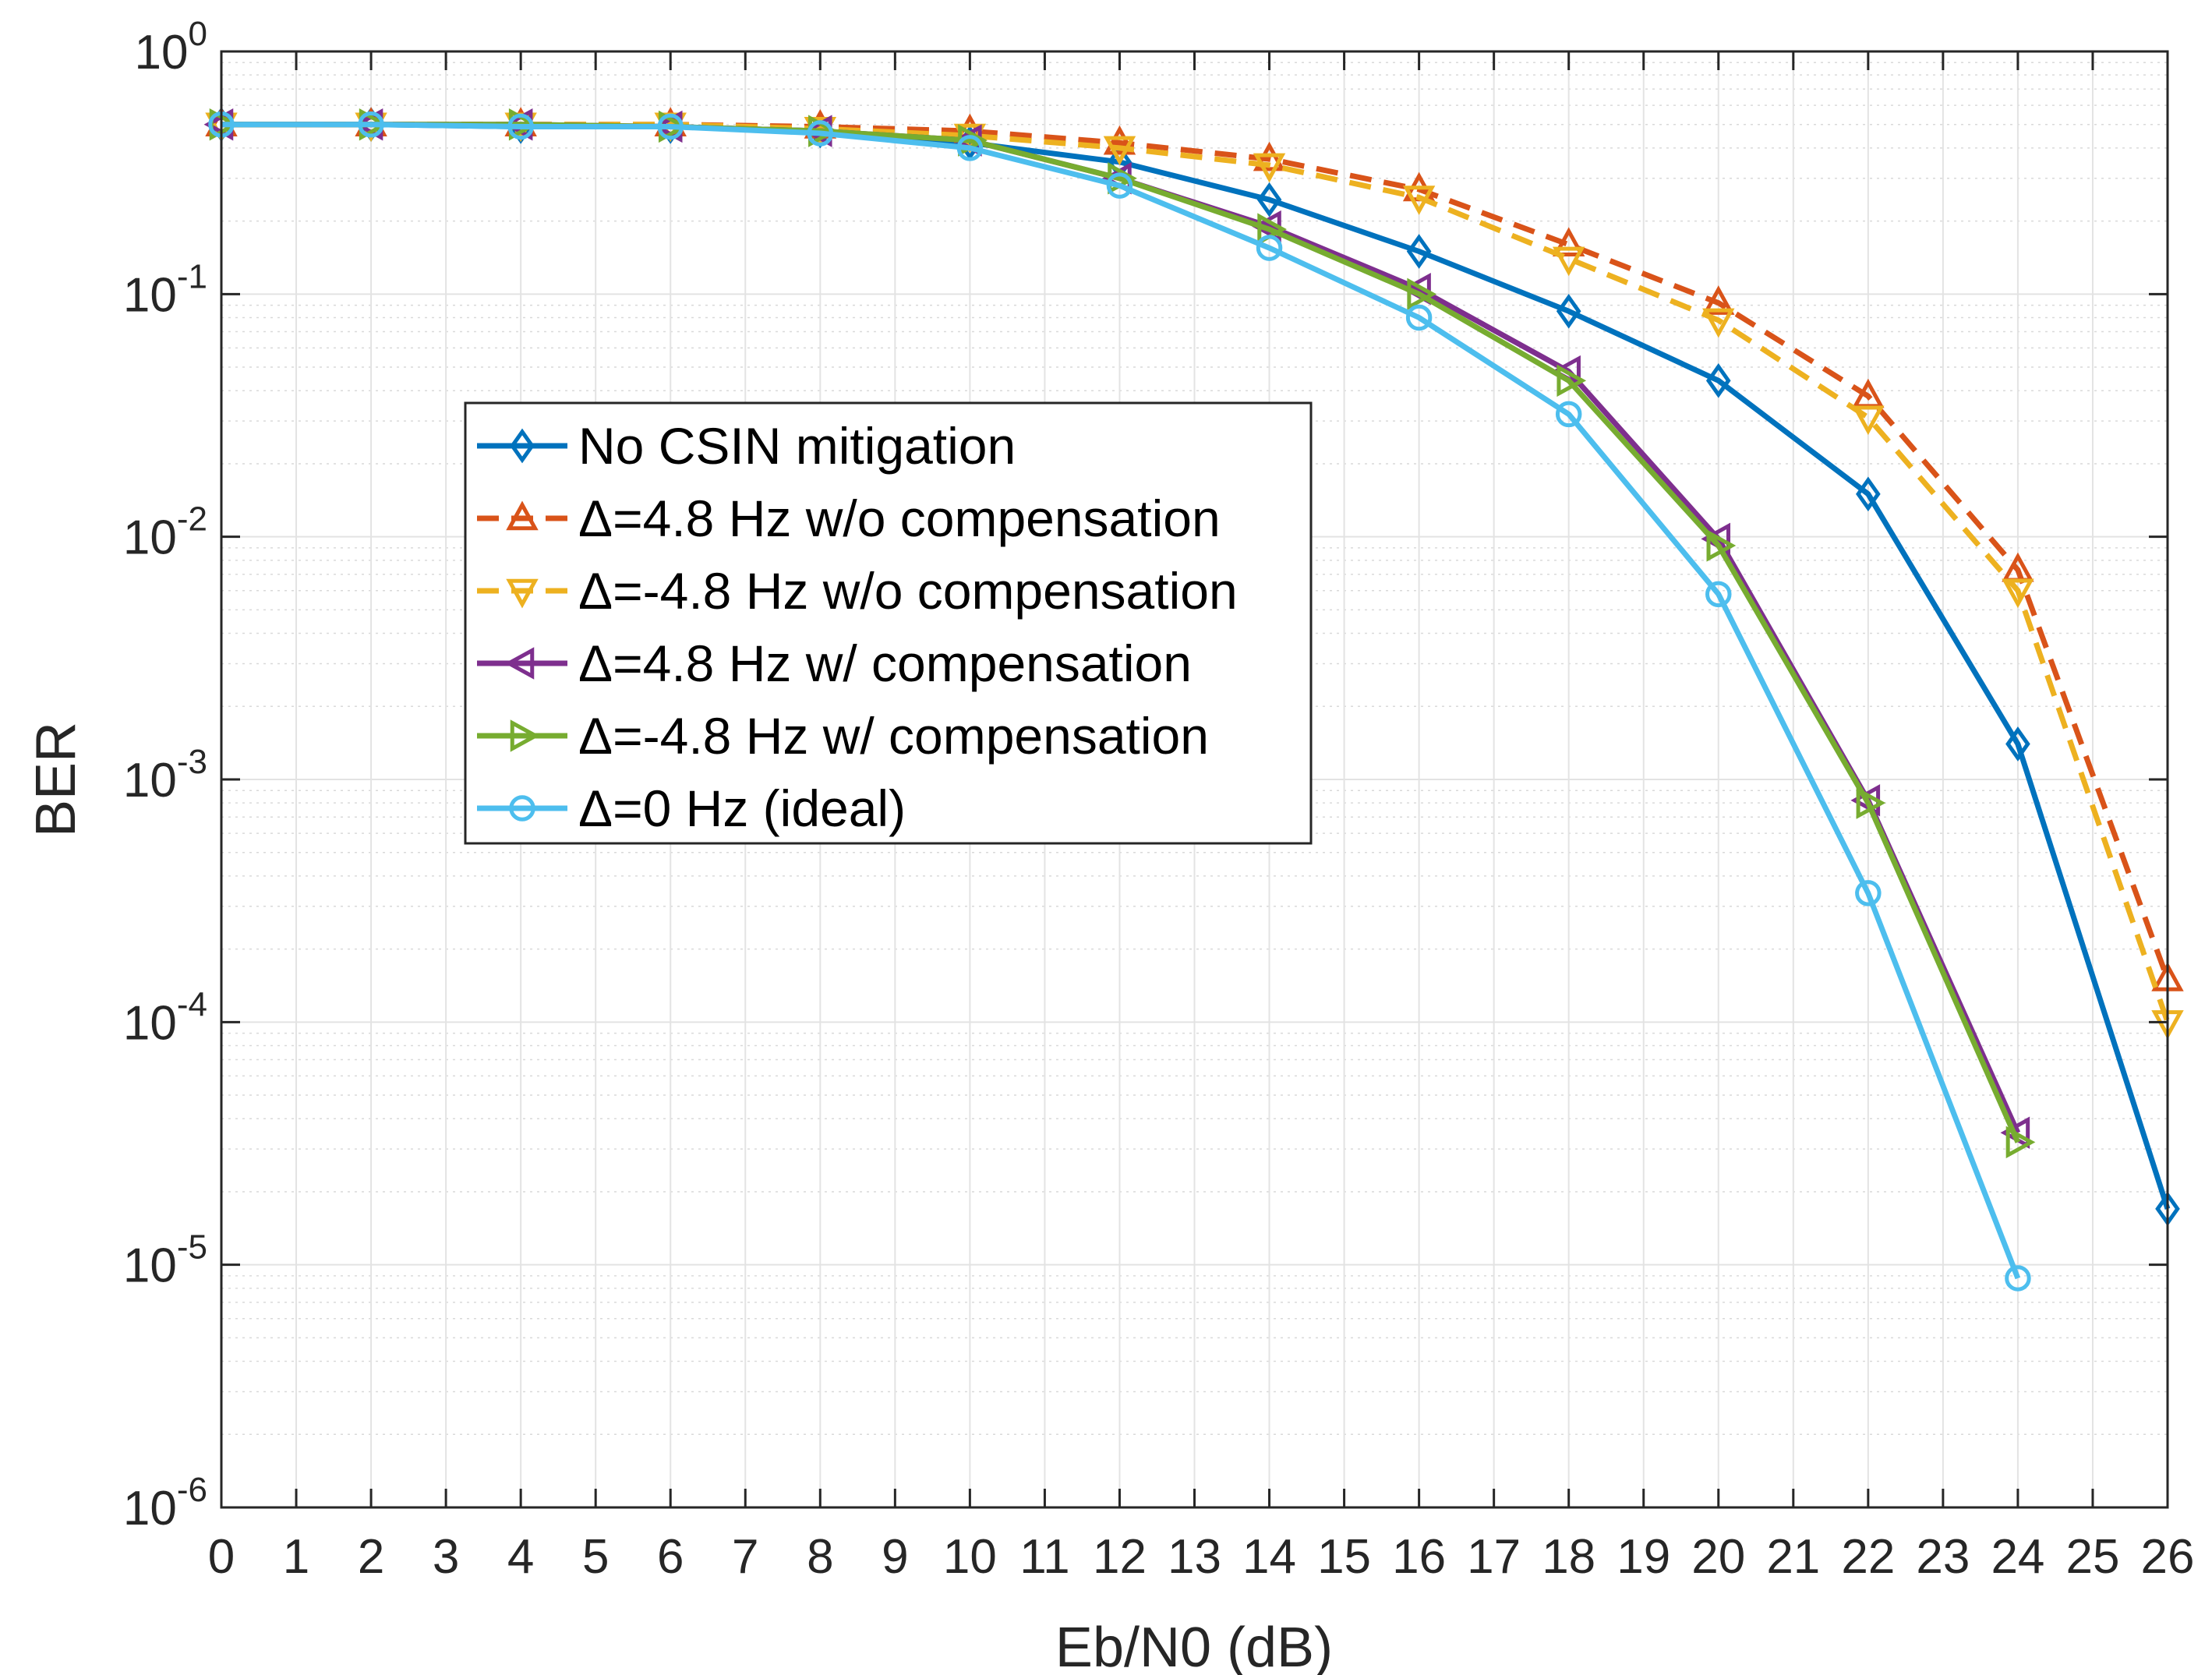 Image resolution: width=2212 pixels, height=1675 pixels. I want to click on x-tick-label: 7, so click(745, 1557).